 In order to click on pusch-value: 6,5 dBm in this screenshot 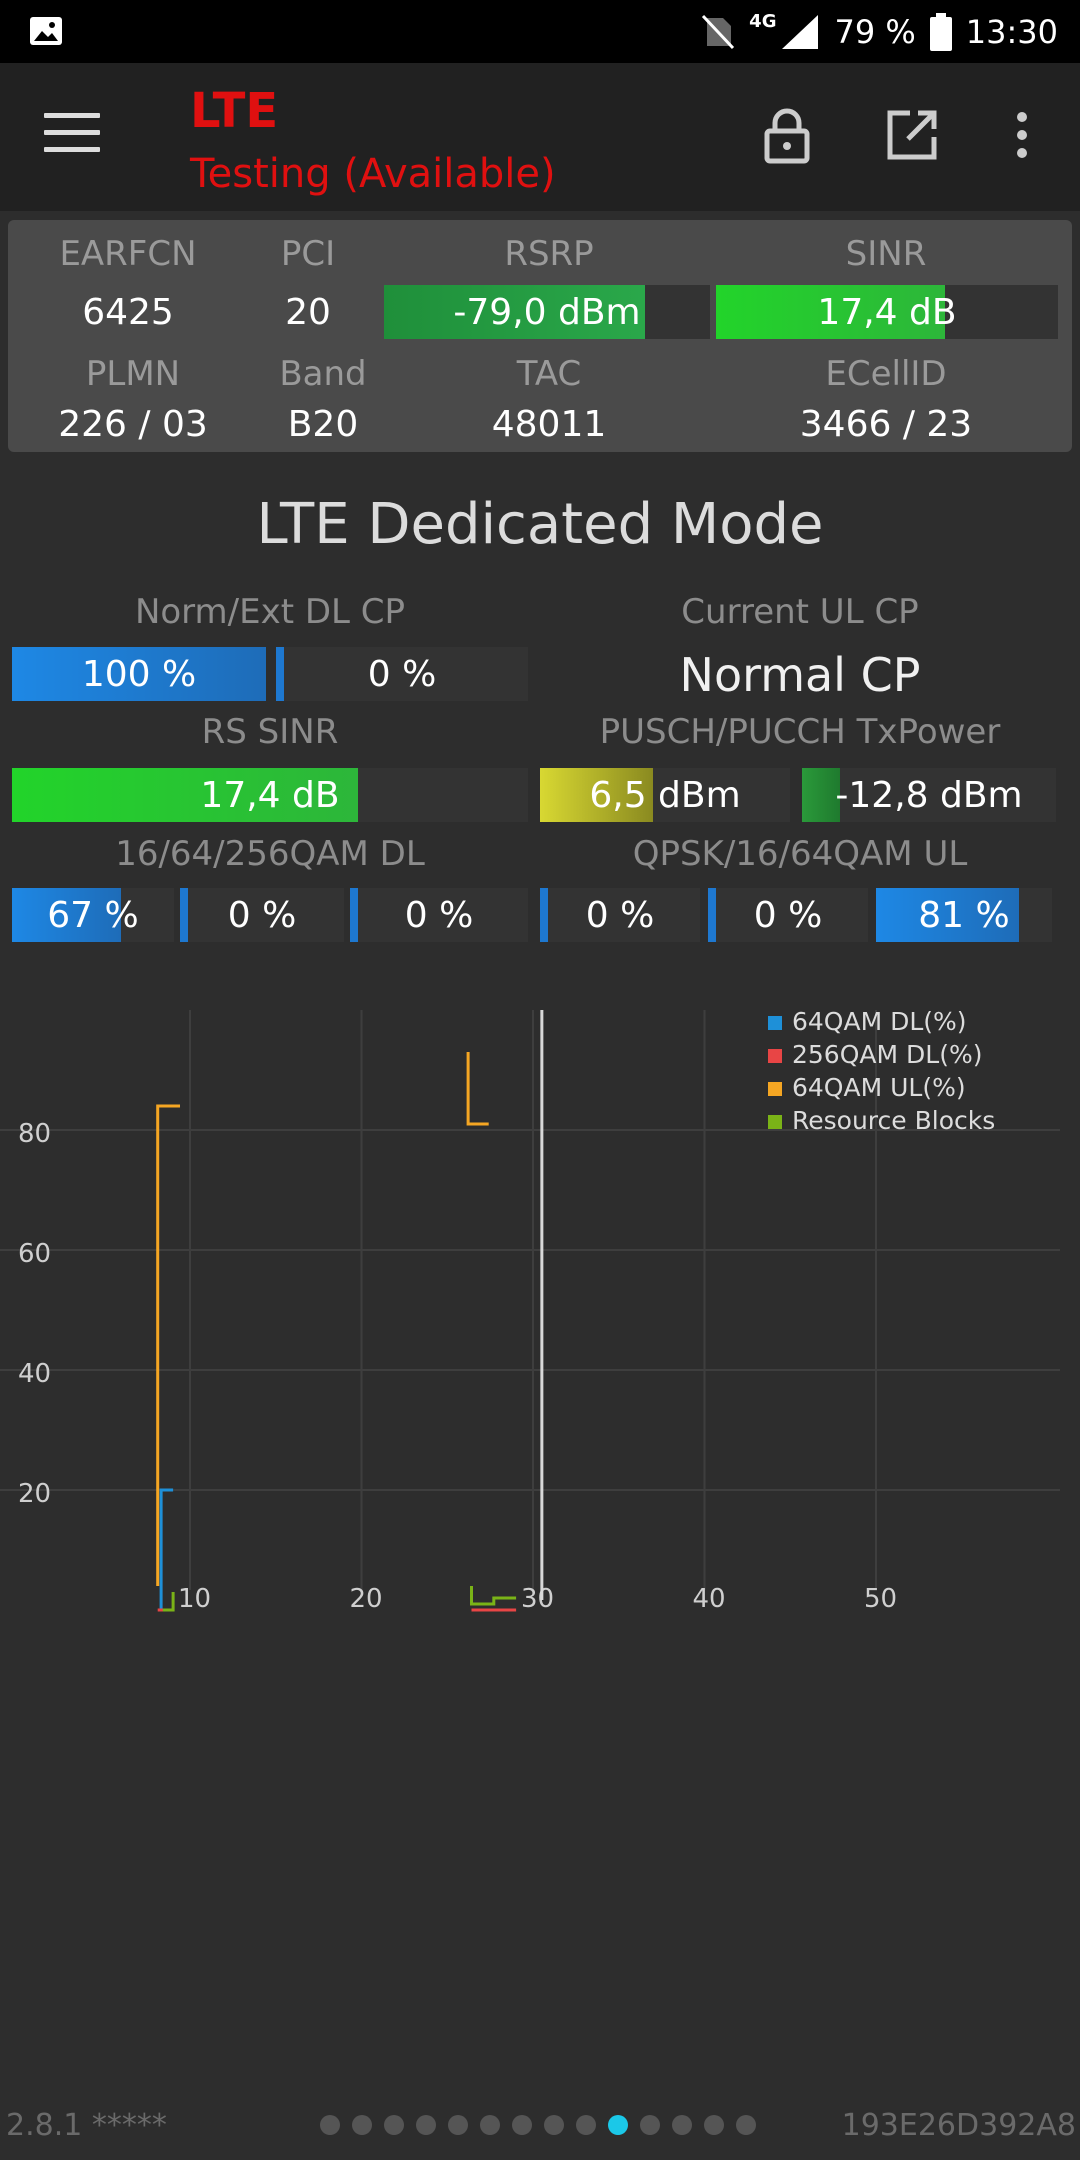, I will do `click(665, 795)`.